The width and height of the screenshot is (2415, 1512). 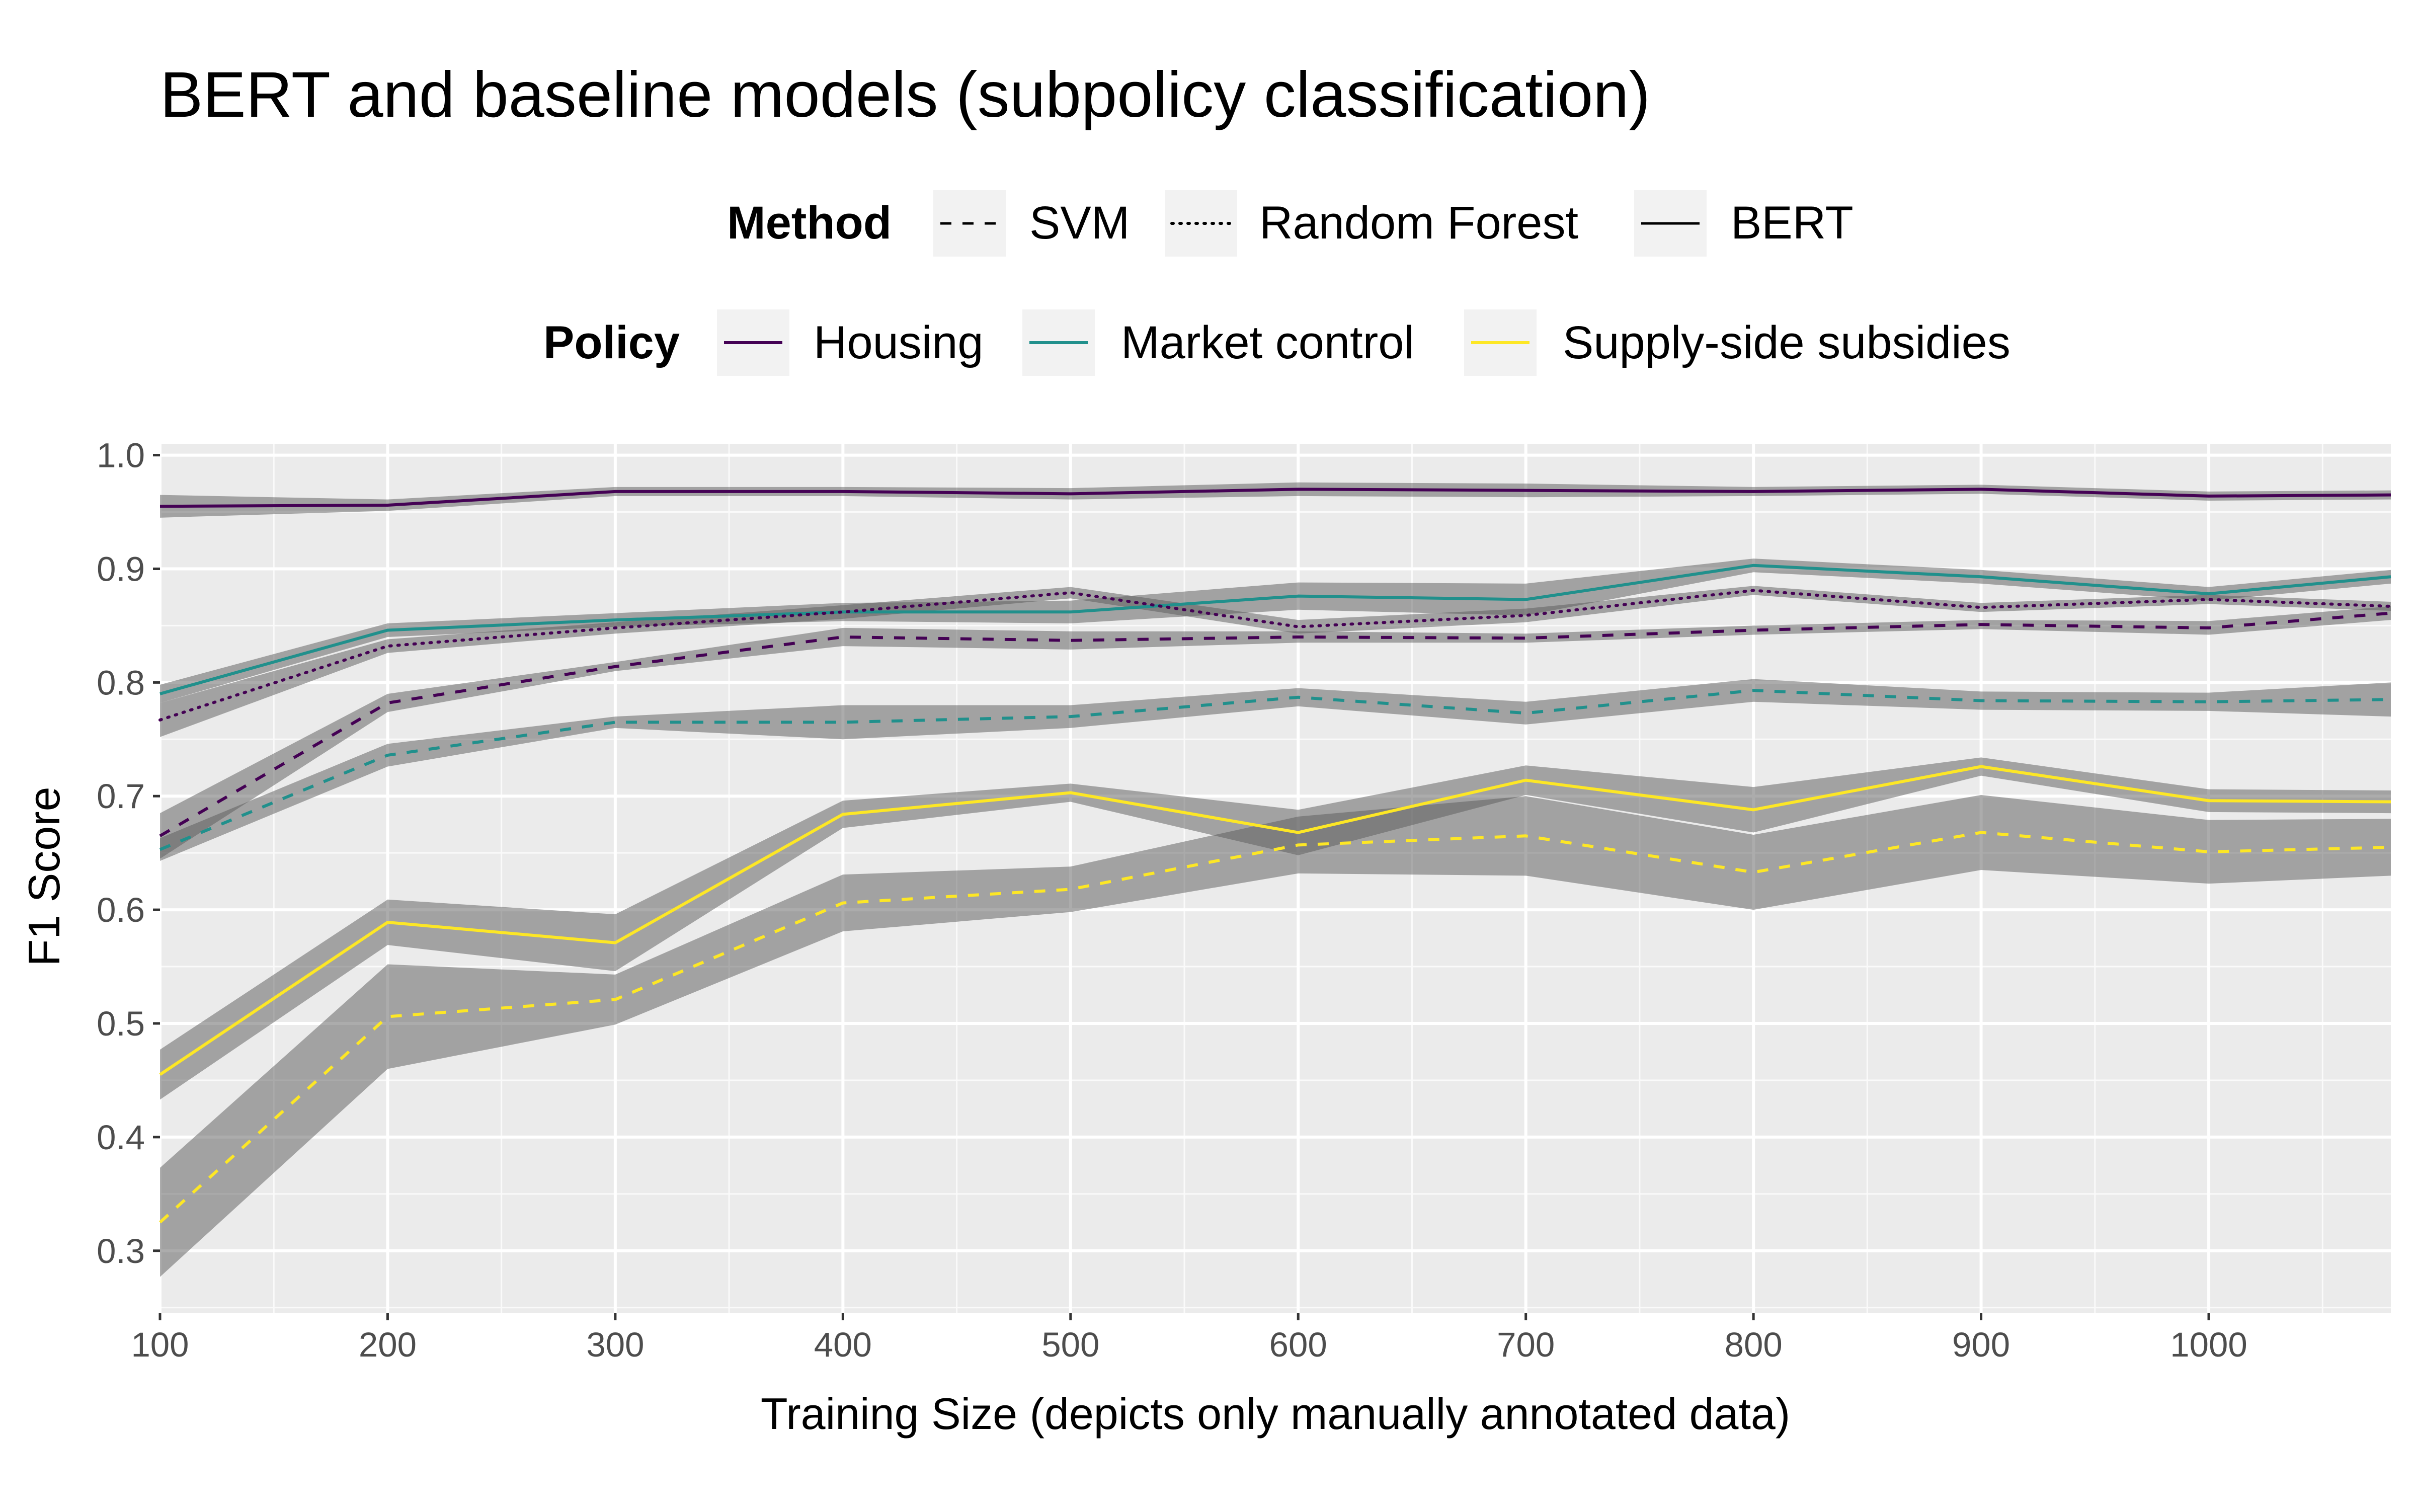 I want to click on band-housing-random-forest, so click(x=1276, y=661).